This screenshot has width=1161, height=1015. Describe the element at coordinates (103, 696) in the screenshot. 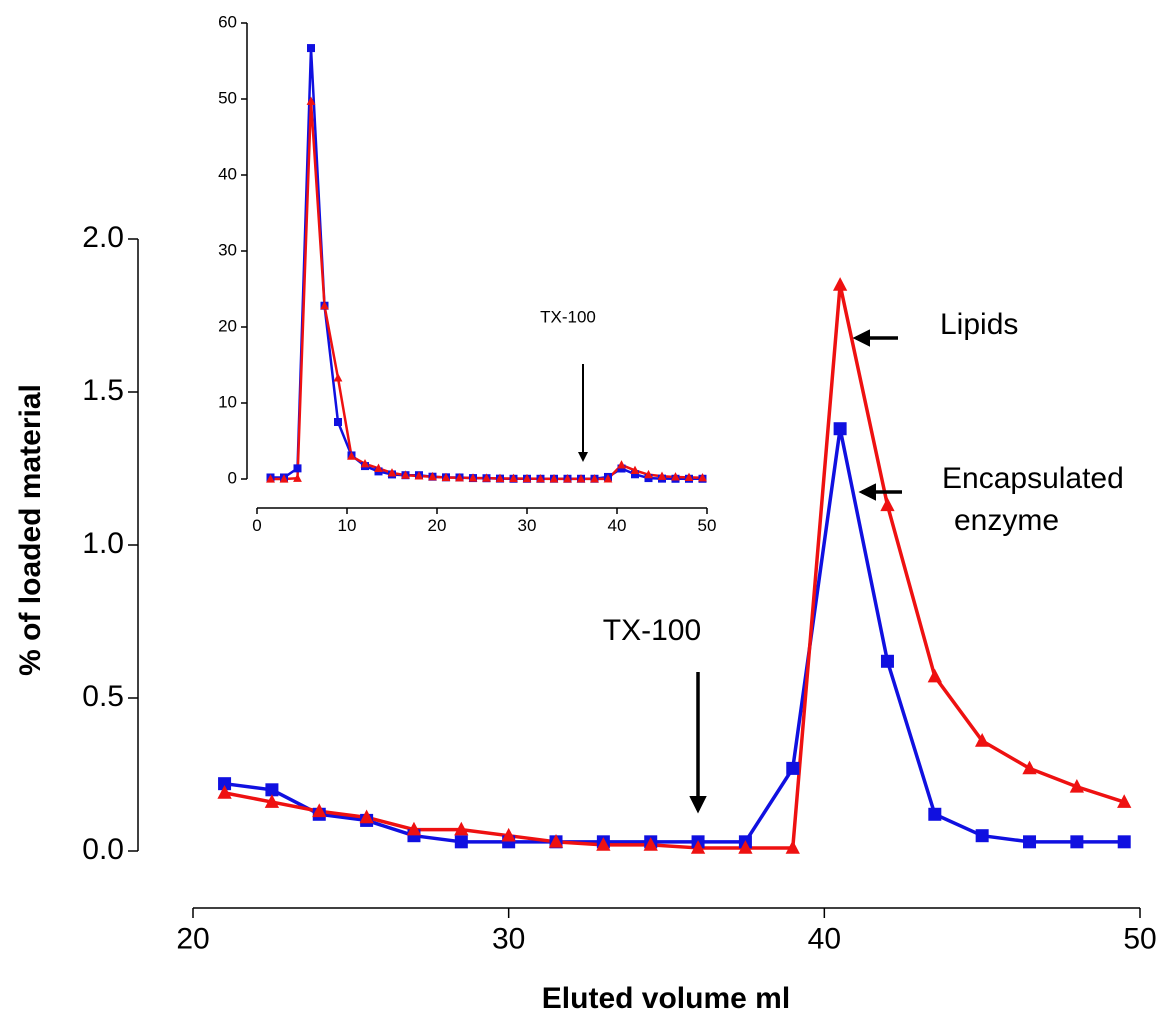

I see `y-tick-label: 0.5` at that location.